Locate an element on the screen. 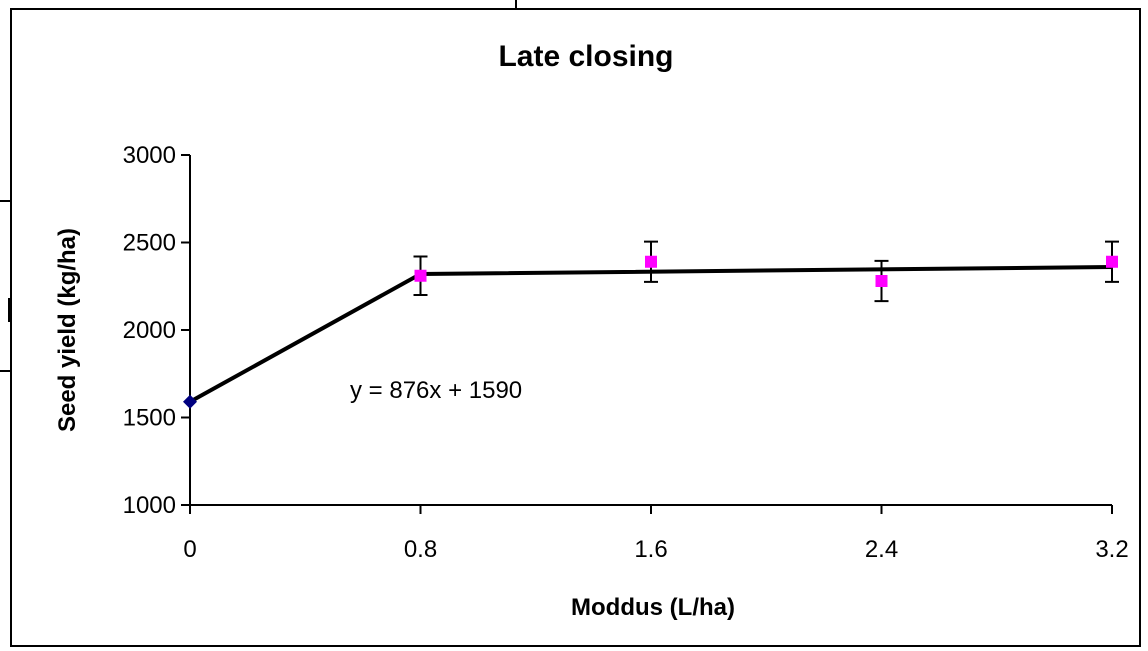 The width and height of the screenshot is (1148, 651). y-tick-label: 1500 is located at coordinates (149, 418).